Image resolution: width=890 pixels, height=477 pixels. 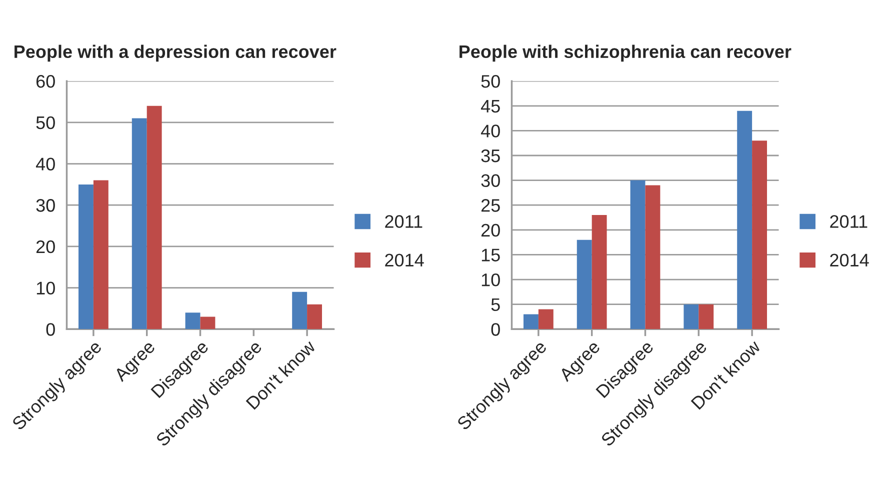 What do you see at coordinates (175, 53) in the screenshot?
I see `chart-title: People with a depression can recover` at bounding box center [175, 53].